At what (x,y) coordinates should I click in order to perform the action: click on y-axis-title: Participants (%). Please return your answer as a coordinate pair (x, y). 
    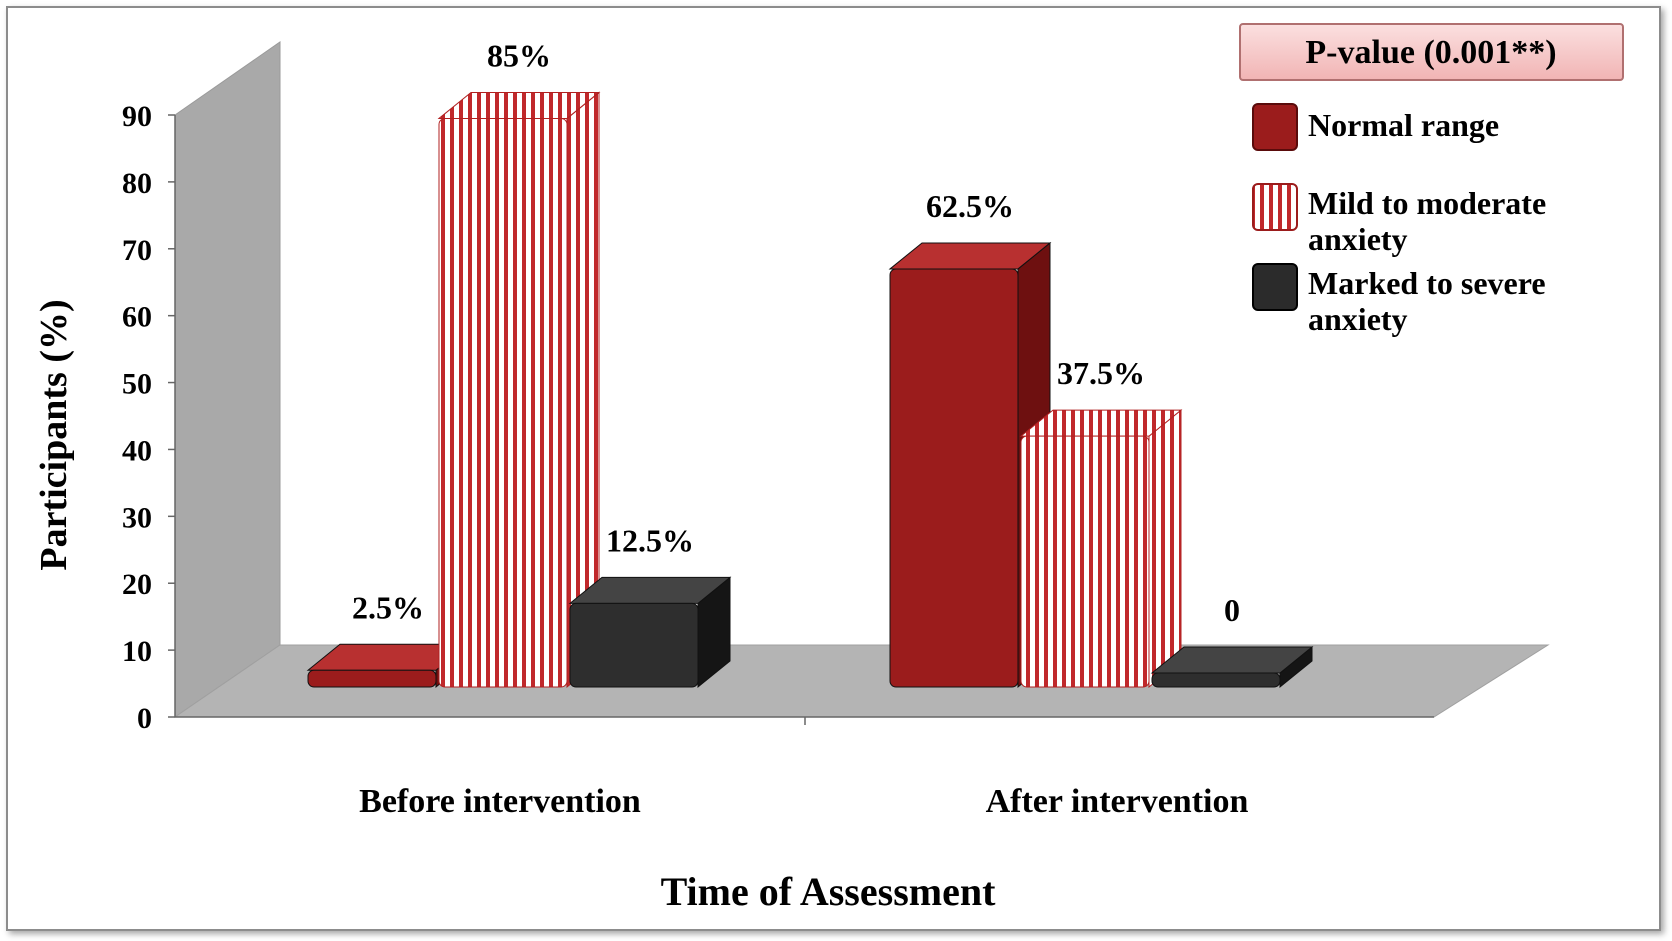
    Looking at the image, I should click on (54, 434).